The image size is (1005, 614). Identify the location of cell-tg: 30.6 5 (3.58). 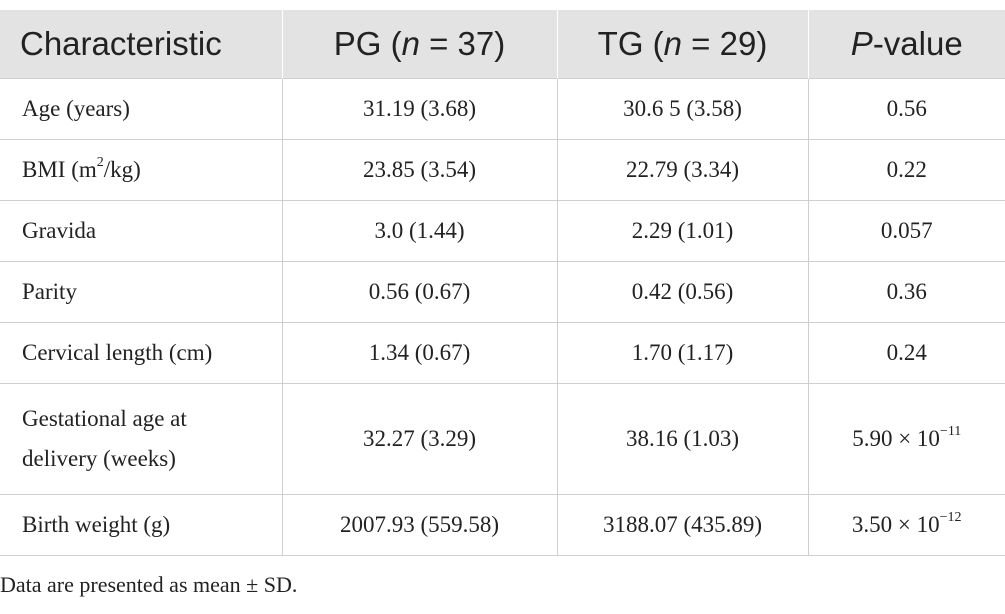
(682, 109).